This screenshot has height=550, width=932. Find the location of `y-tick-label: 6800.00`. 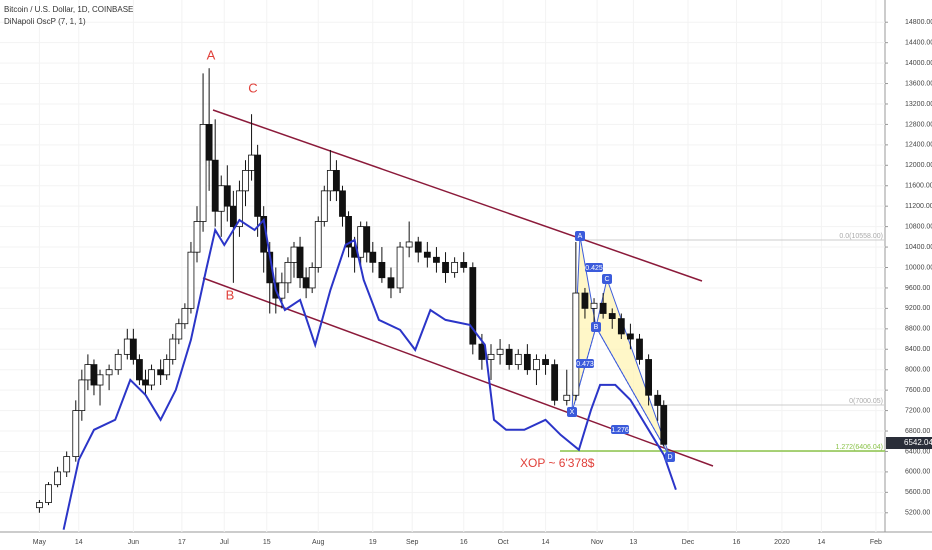

y-tick-label: 6800.00 is located at coordinates (917, 431).